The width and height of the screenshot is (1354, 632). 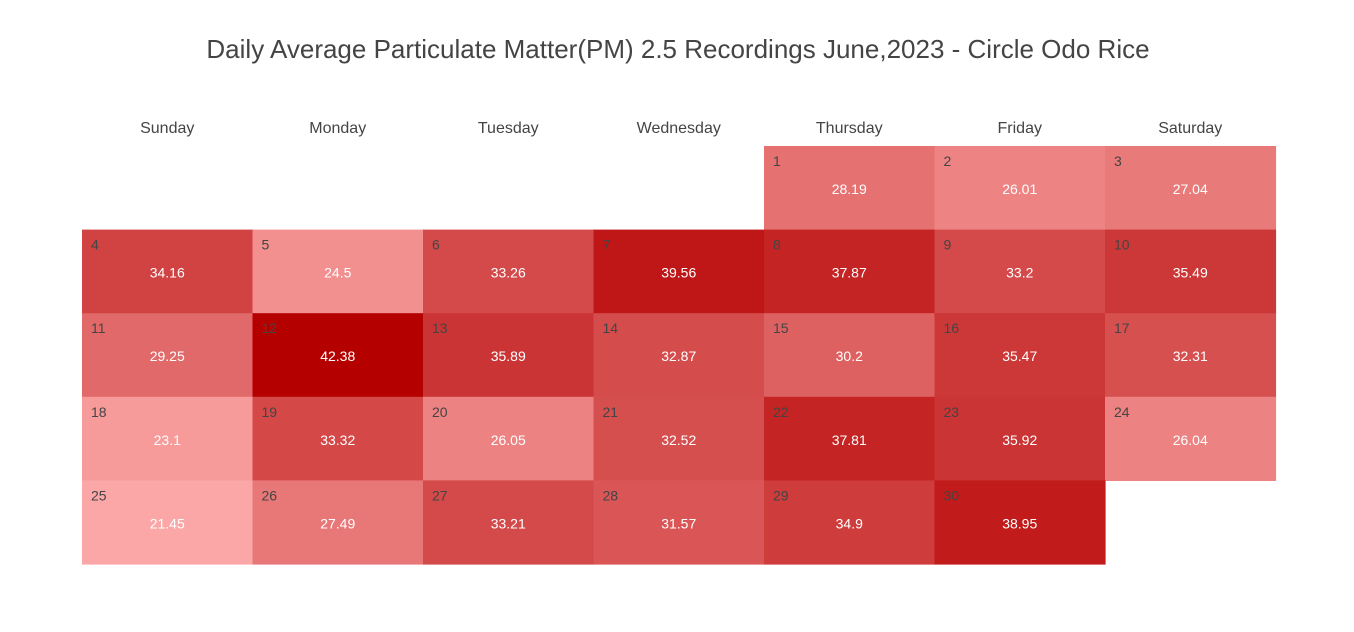 I want to click on day-cell: 27 33.21, so click(x=509, y=522).